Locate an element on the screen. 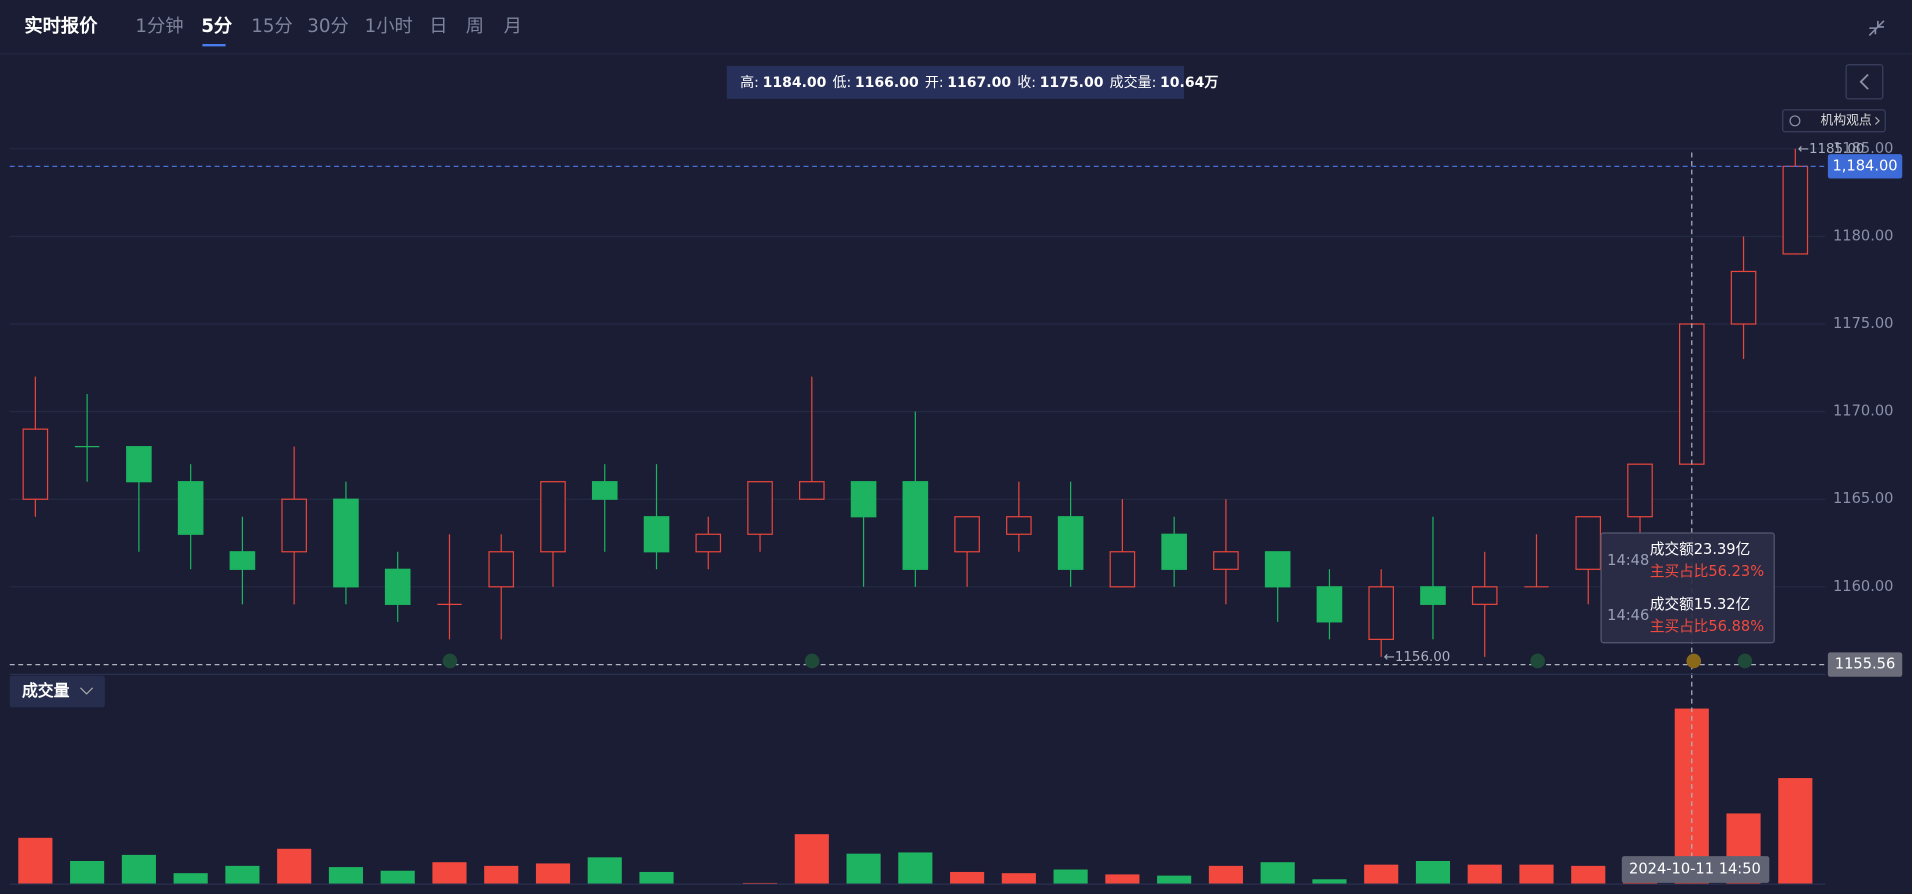 This screenshot has width=1912, height=894. opinion-button is located at coordinates (1834, 121).